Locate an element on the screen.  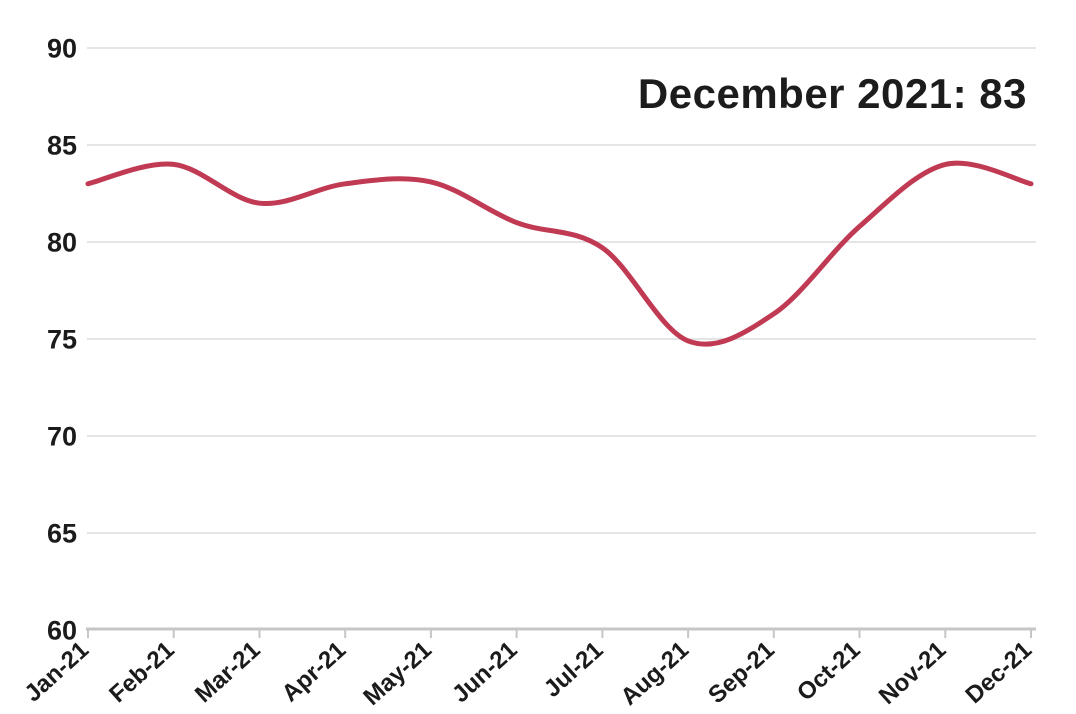
x-axis-group is located at coordinates (561, 632).